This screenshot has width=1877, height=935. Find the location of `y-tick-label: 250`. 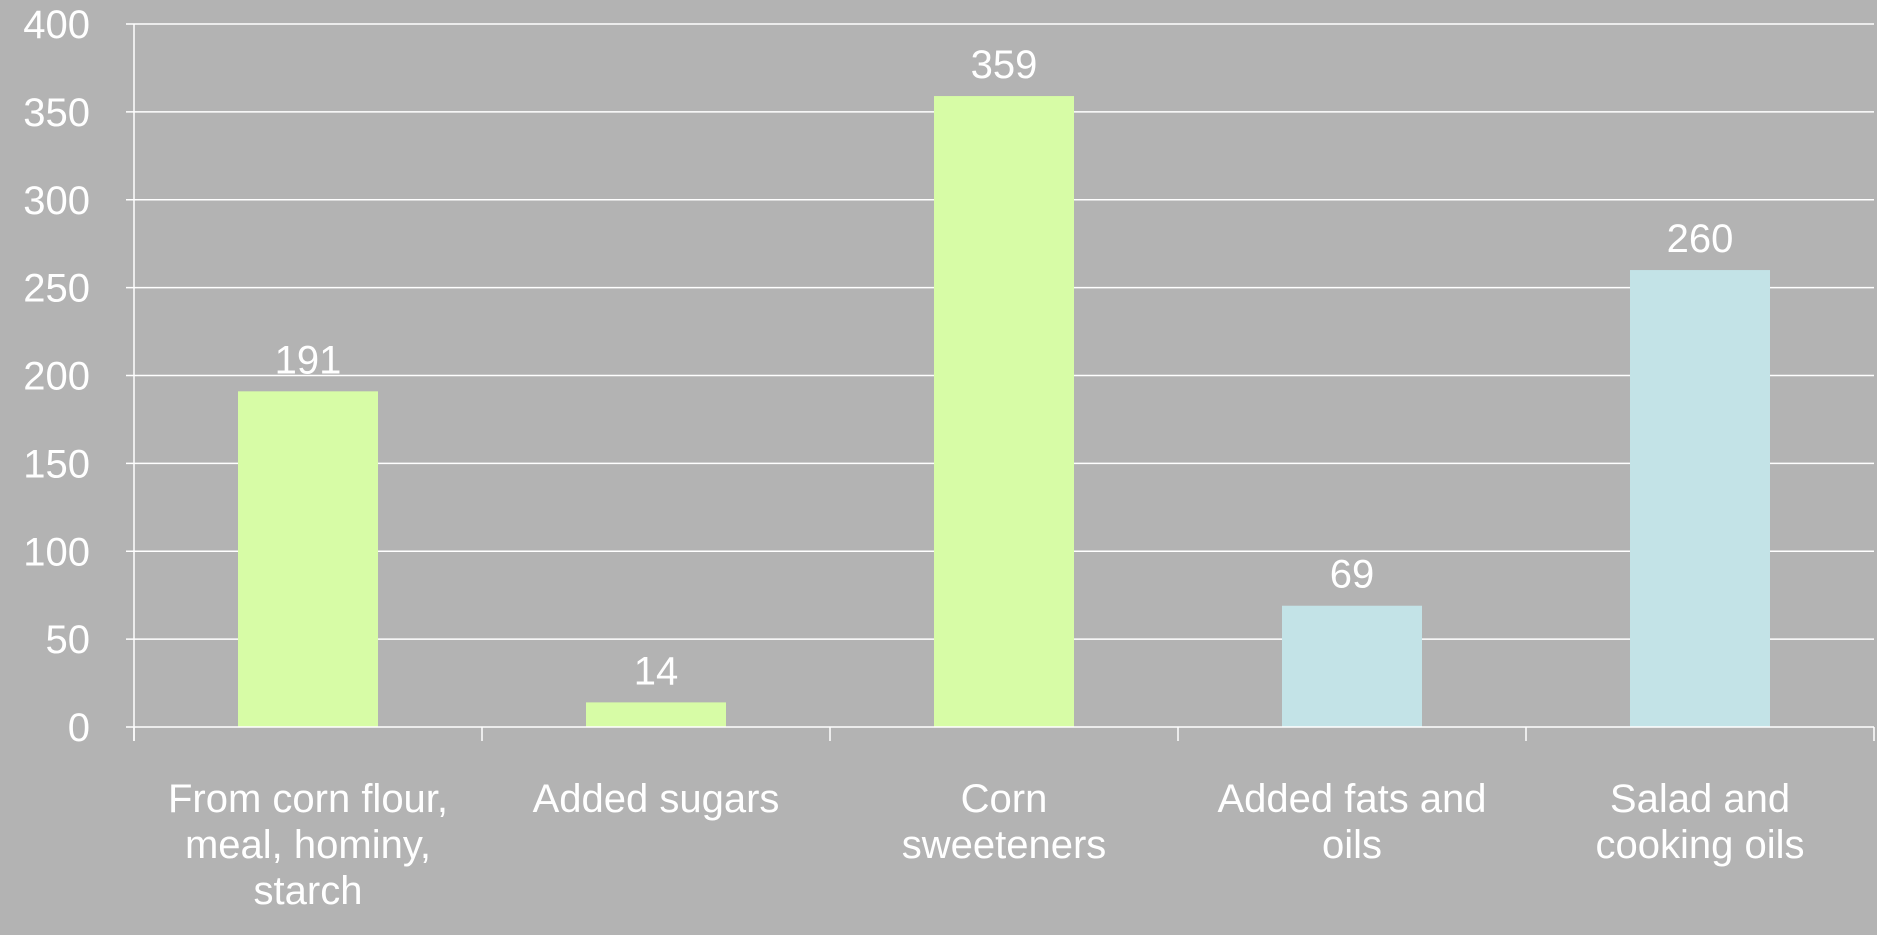

y-tick-label: 250 is located at coordinates (56, 289).